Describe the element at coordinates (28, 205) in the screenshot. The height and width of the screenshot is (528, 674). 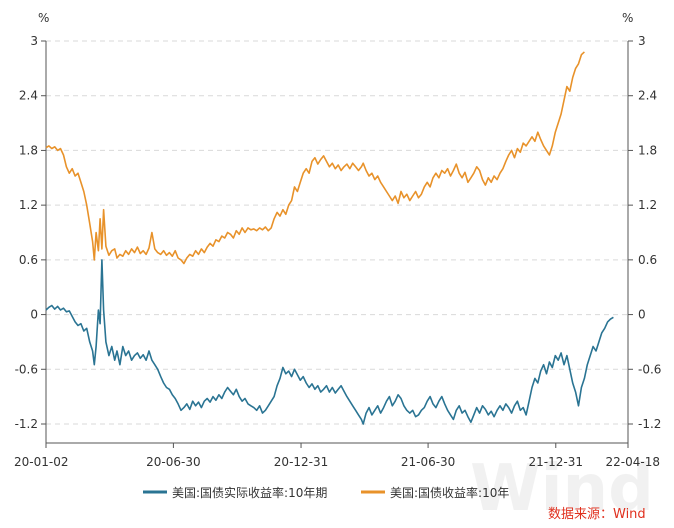
I see `left-y-tick-label: 1.2` at that location.